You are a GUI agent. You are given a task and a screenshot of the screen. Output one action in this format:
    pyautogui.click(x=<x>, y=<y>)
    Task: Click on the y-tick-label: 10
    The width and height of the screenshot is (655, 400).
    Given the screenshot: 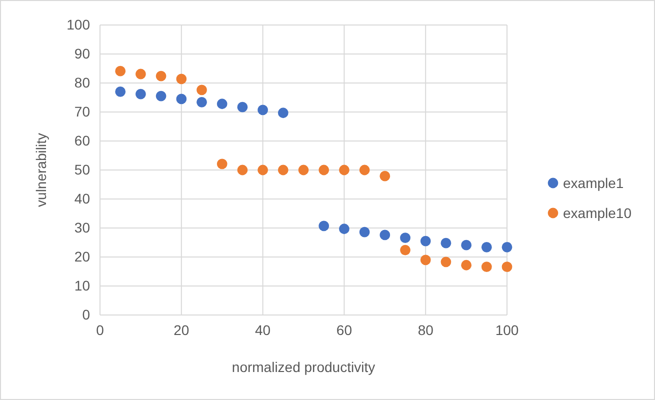 What is the action you would take?
    pyautogui.click(x=82, y=285)
    